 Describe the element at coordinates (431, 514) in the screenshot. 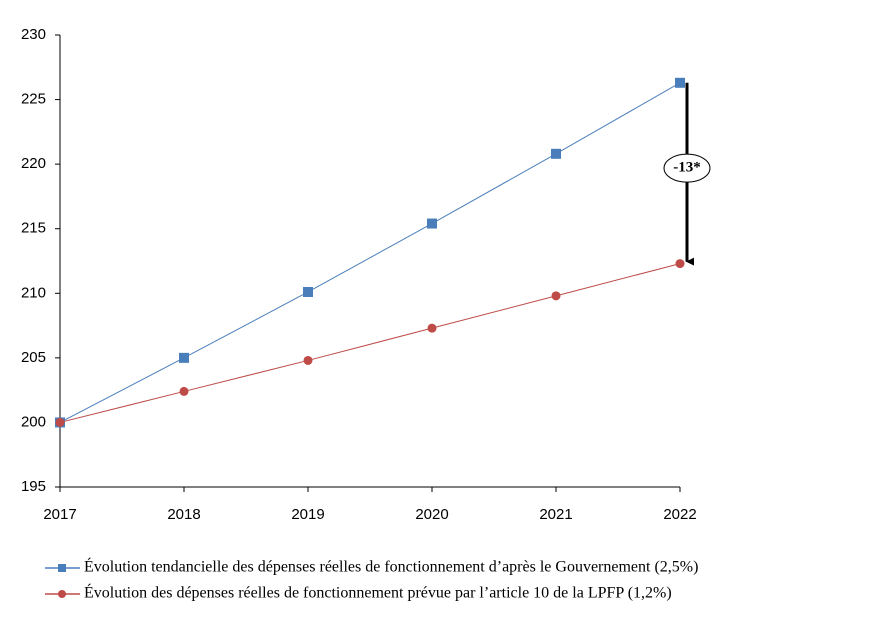

I see `x-tick-label: 2020` at that location.